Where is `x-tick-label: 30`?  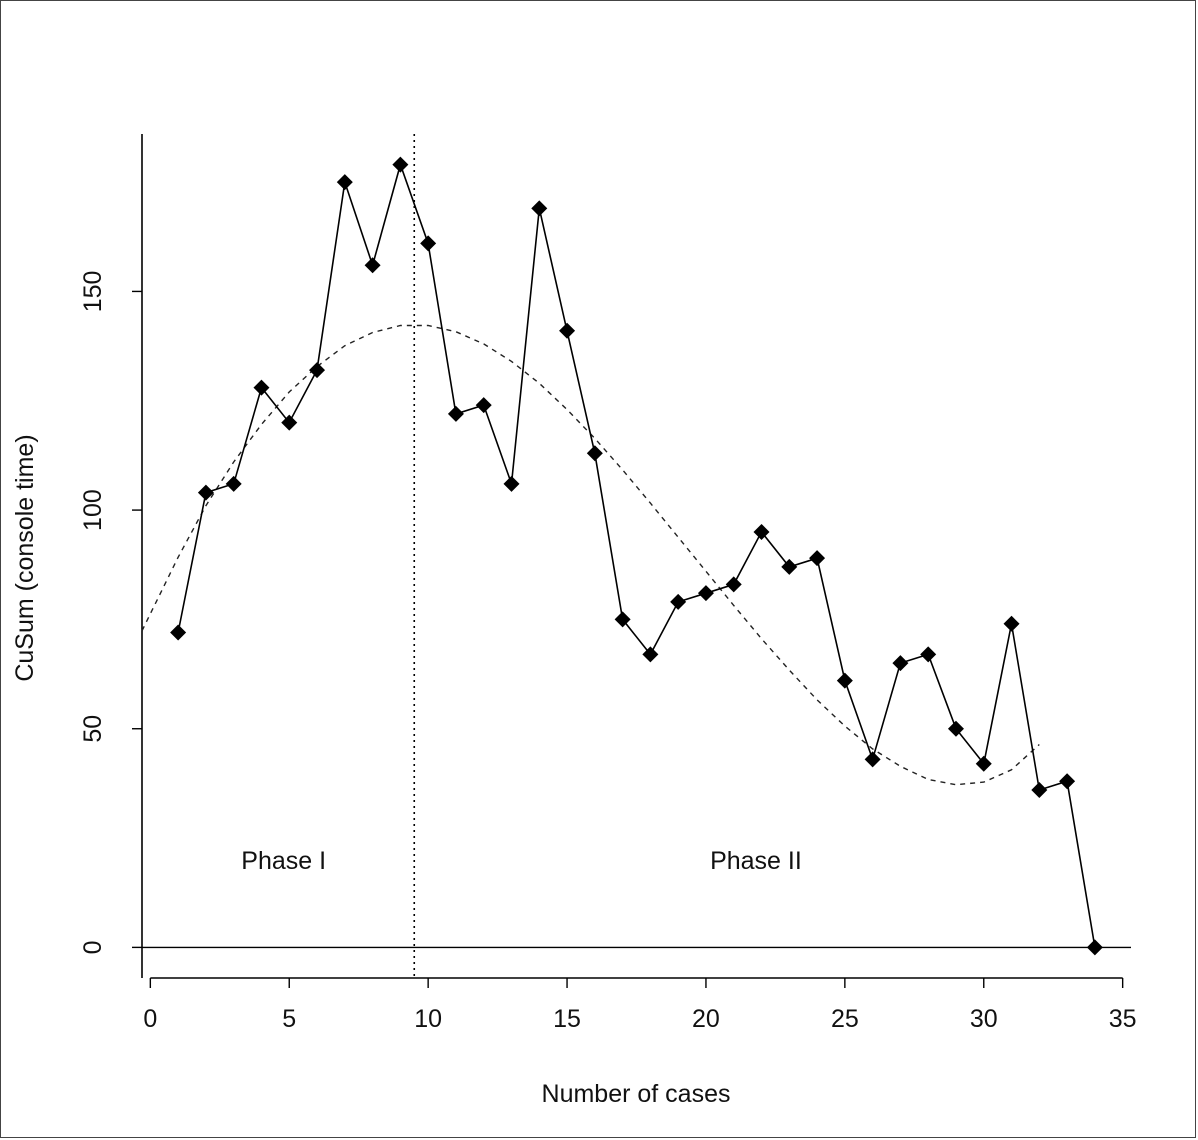 x-tick-label: 30 is located at coordinates (984, 1019).